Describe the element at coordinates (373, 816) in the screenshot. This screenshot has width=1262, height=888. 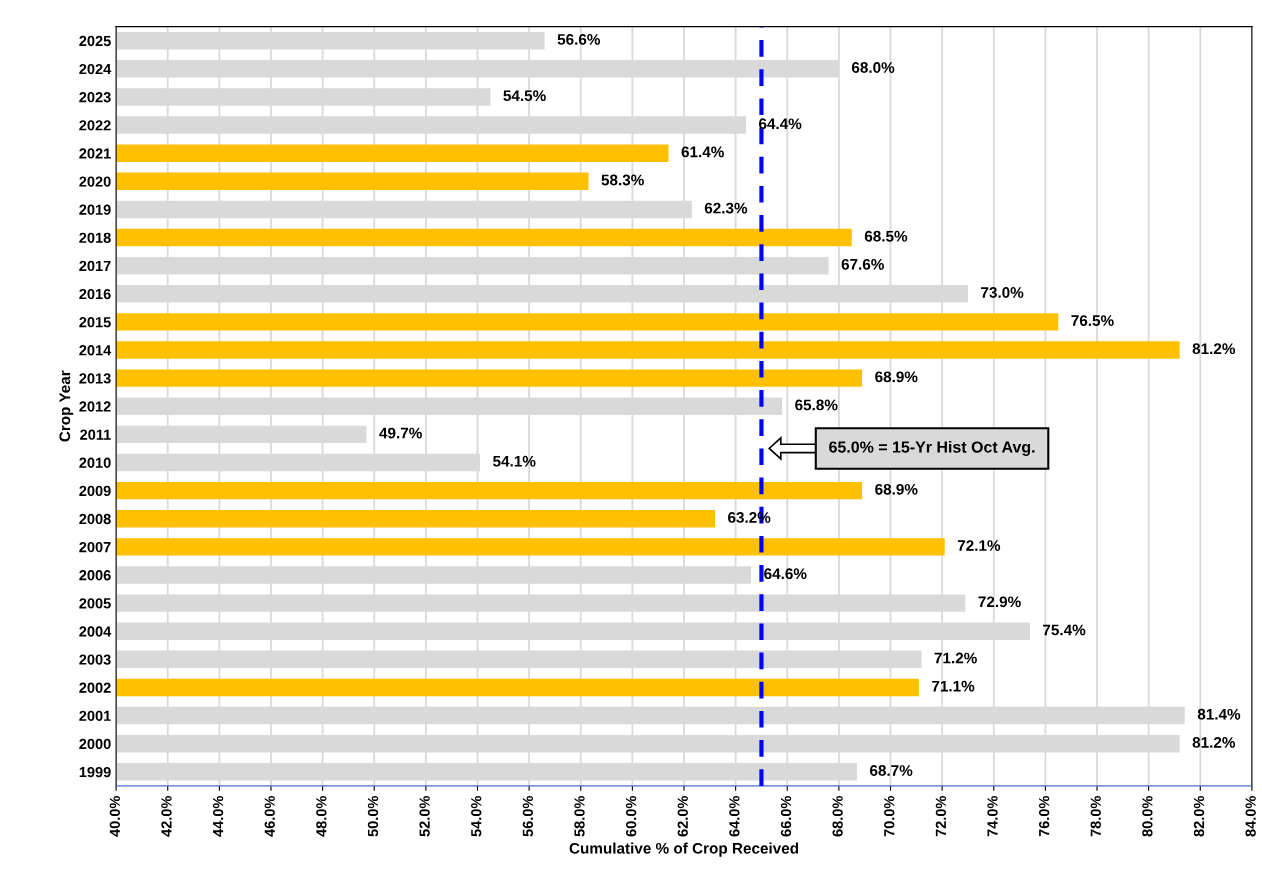
I see `x-tick-label: 50.0%` at that location.